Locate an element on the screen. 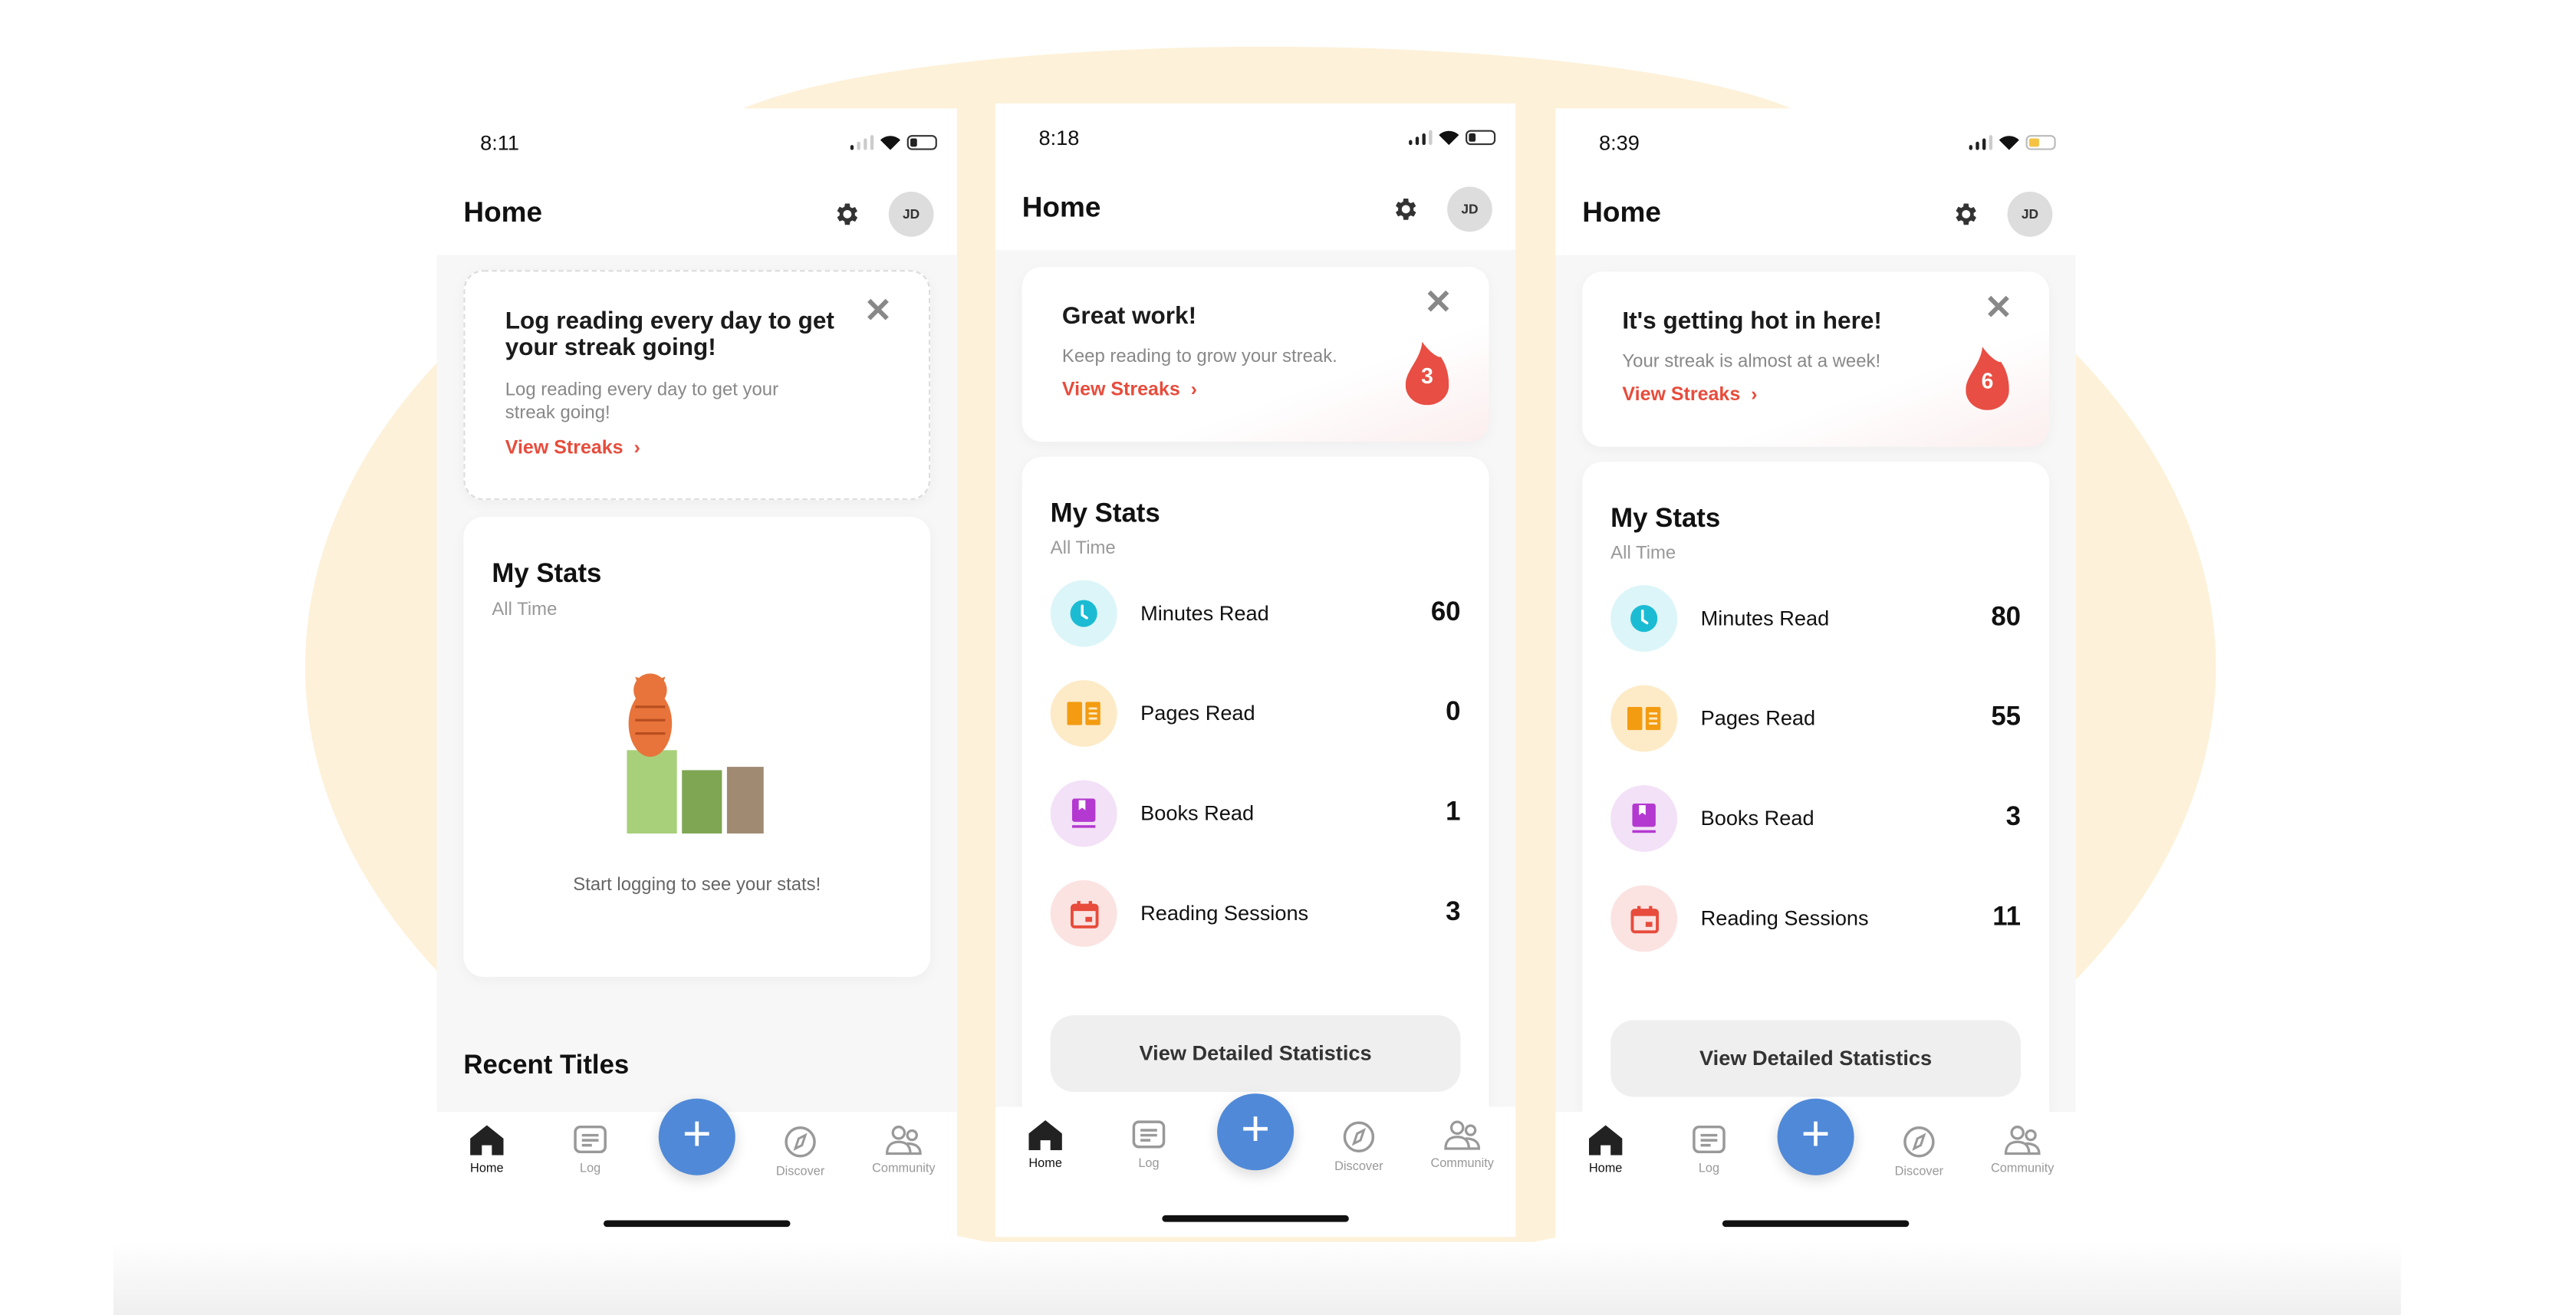  stat-label: Minutes Read is located at coordinates (1765, 618).